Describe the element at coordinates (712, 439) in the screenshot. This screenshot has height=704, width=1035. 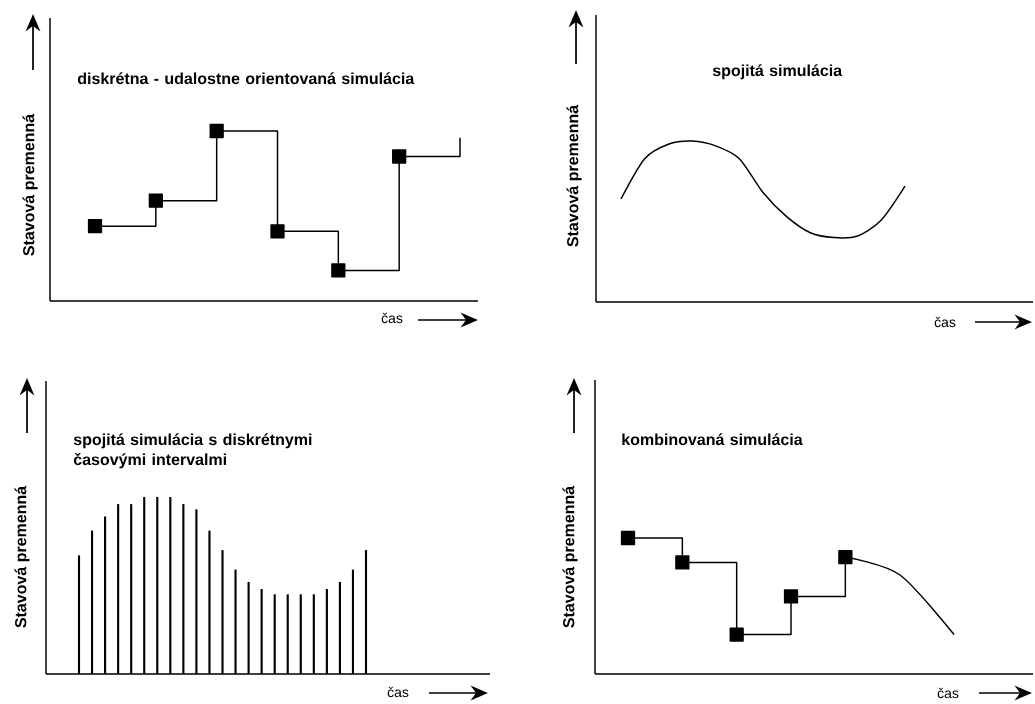
I see `chart-title: kombinovaná simulácia` at that location.